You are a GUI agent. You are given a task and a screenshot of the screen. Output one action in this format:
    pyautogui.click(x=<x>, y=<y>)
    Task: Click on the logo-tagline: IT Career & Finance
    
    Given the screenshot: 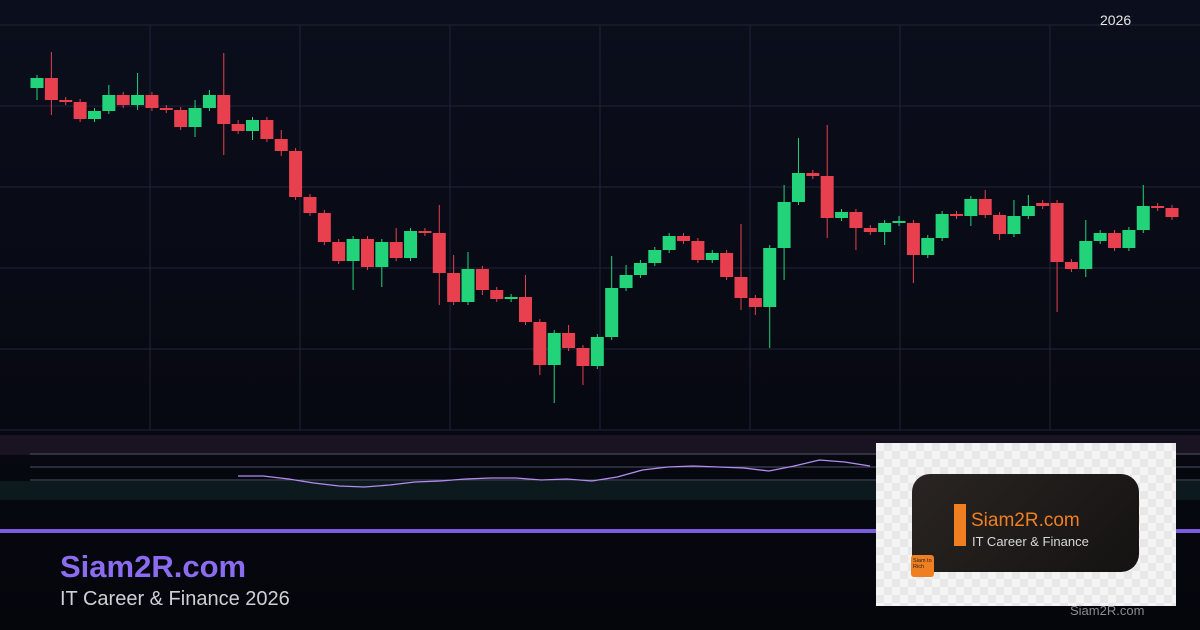 What is the action you would take?
    pyautogui.click(x=1030, y=541)
    